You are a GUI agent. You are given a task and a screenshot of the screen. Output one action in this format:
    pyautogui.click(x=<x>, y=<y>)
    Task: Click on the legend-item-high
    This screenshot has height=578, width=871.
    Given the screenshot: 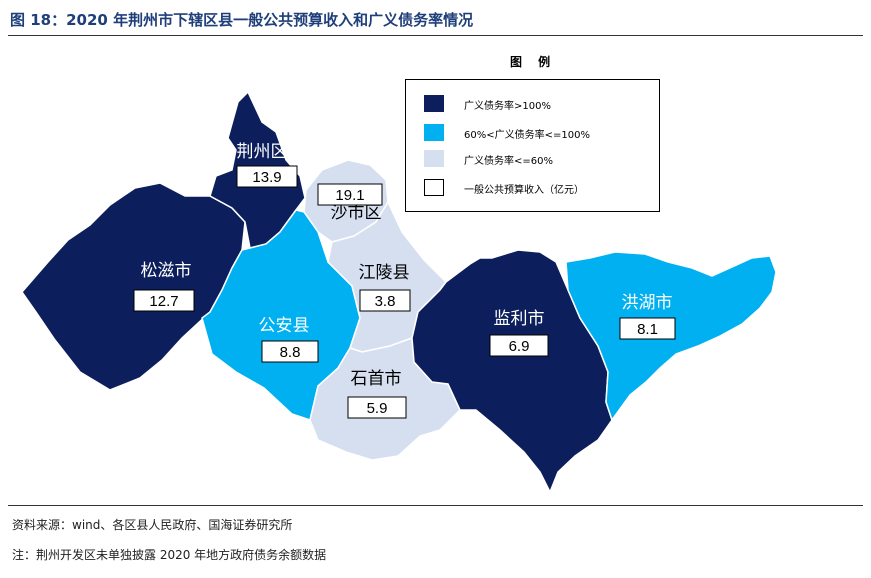 What is the action you would take?
    pyautogui.click(x=434, y=103)
    